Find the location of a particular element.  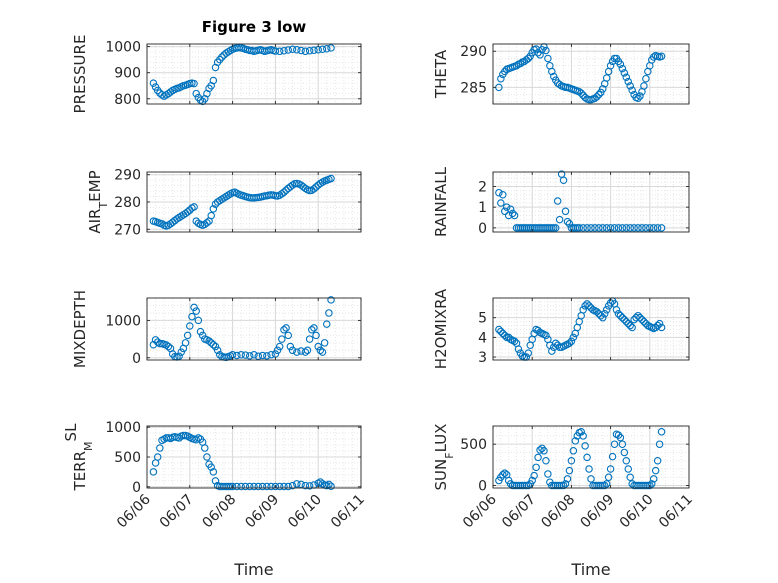

y-tick-label: 800 is located at coordinates (127, 100).